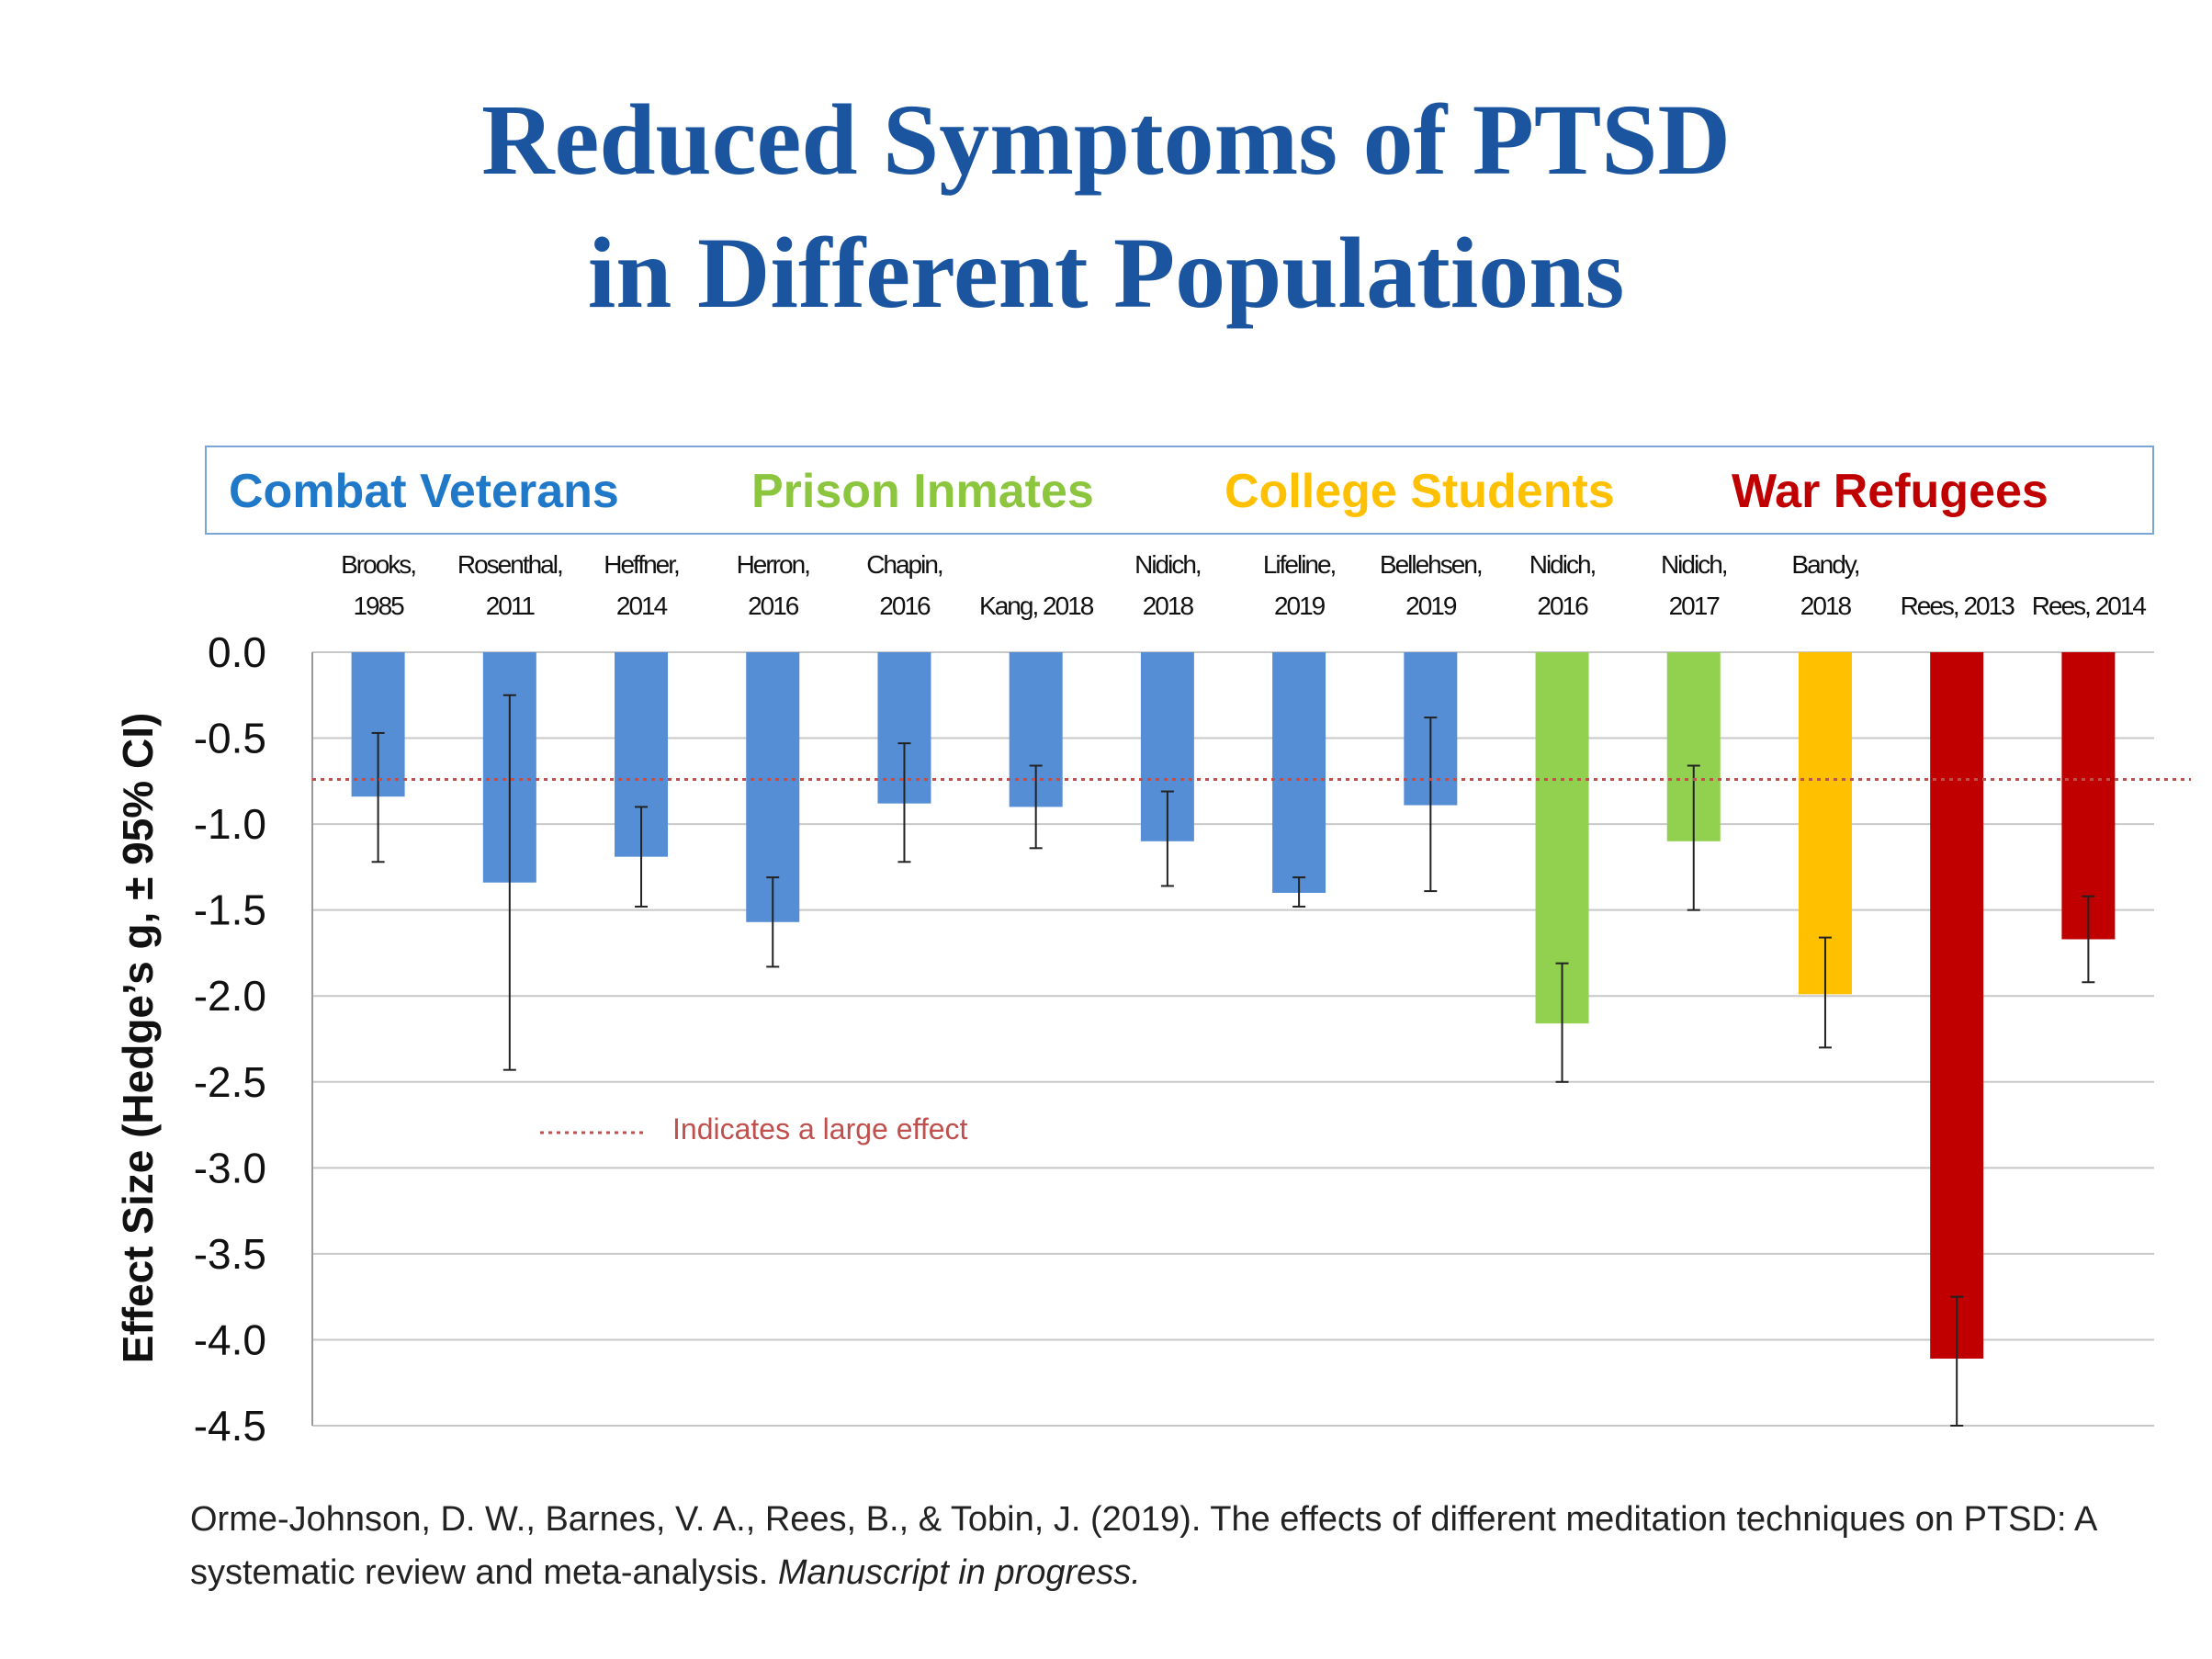 The width and height of the screenshot is (2212, 1659). What do you see at coordinates (230, 996) in the screenshot?
I see `y-tick-label: -2.0` at bounding box center [230, 996].